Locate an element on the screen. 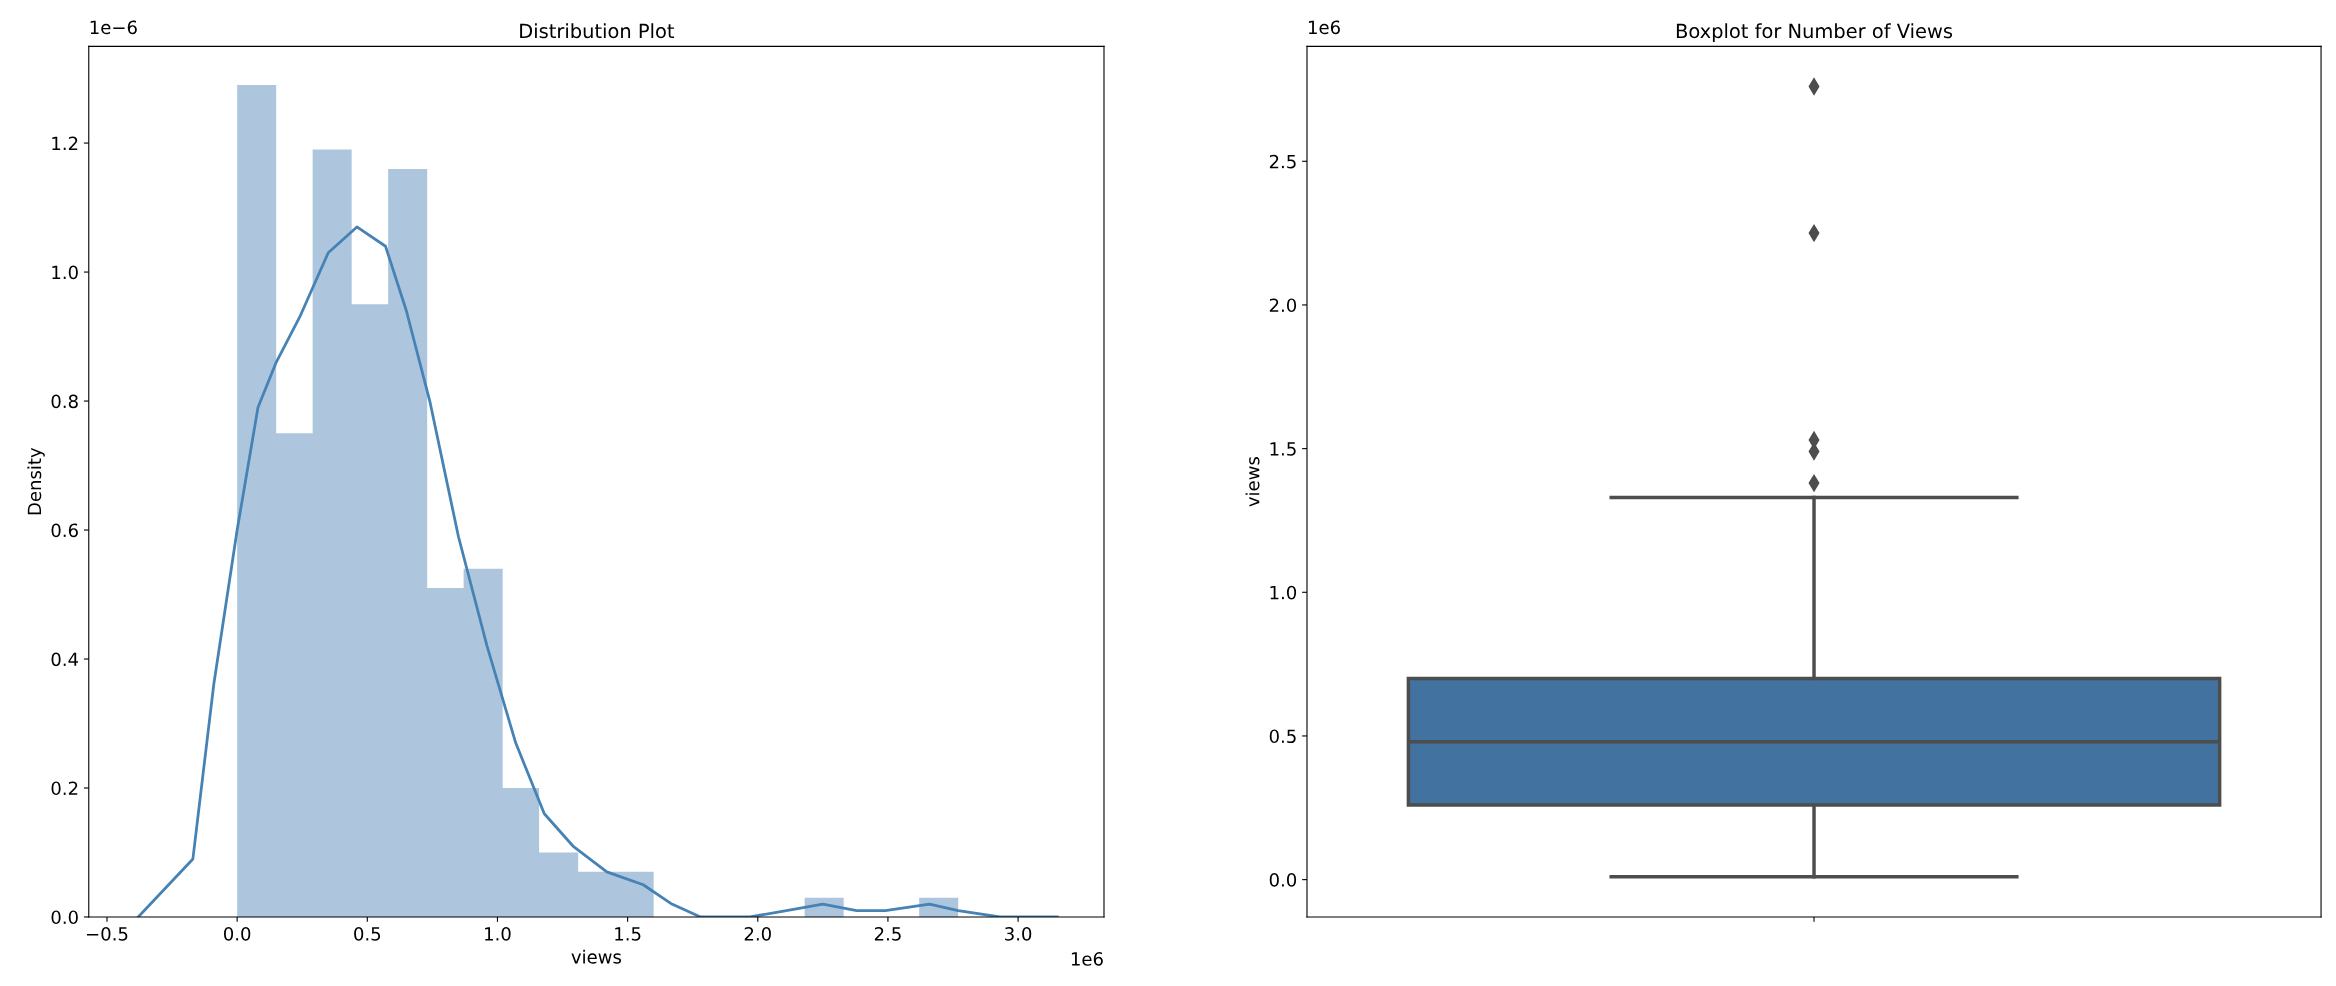 Image resolution: width=2336 pixels, height=986 pixels. x-tick-label: 1.5 is located at coordinates (628, 934).